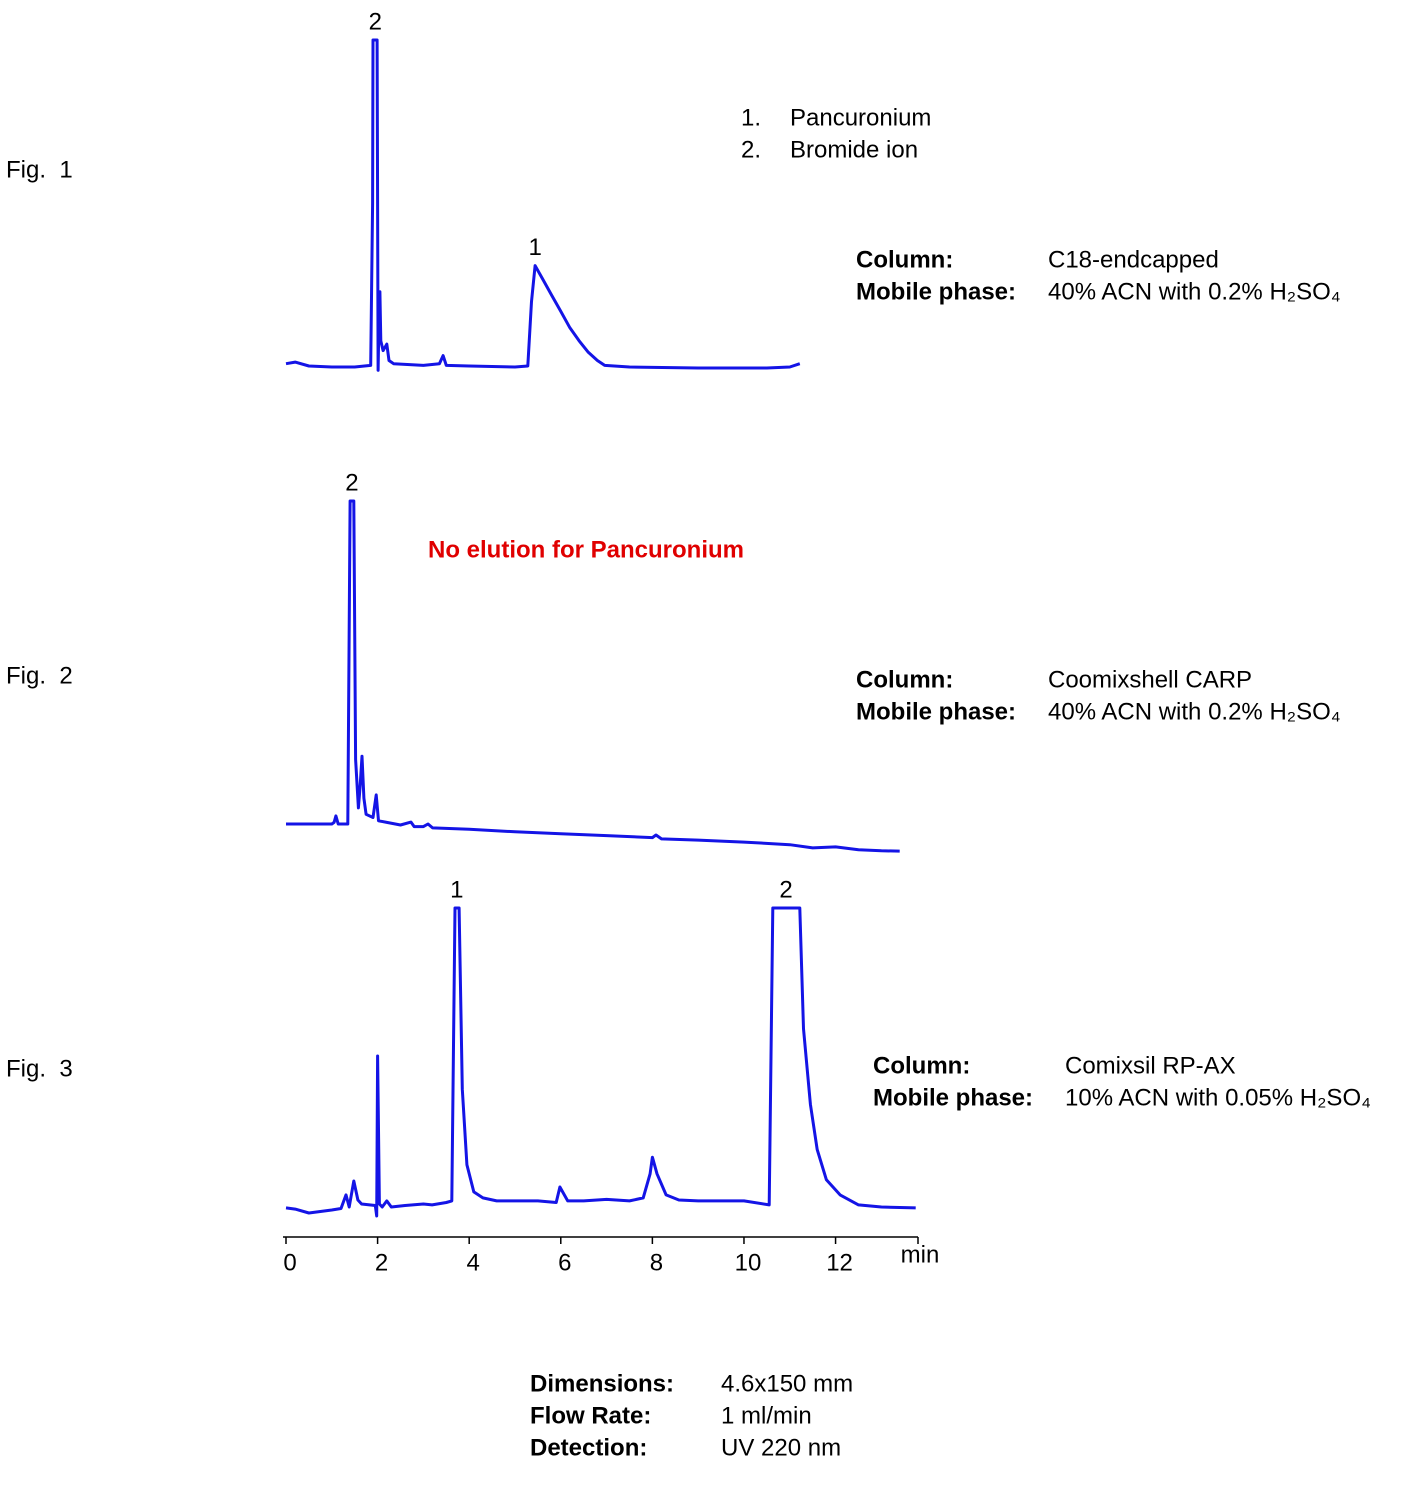 The width and height of the screenshot is (1419, 1495). Describe the element at coordinates (1150, 679) in the screenshot. I see `condition-value: Coomixshell CARP` at that location.